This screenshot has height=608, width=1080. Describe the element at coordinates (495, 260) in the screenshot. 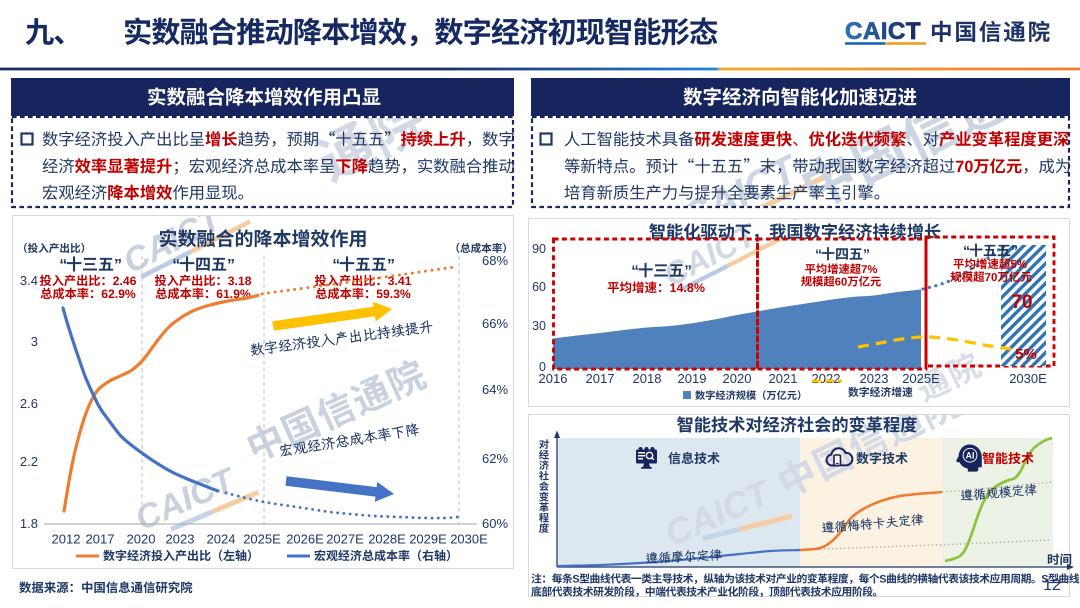

I see `svg-text: 68%` at that location.